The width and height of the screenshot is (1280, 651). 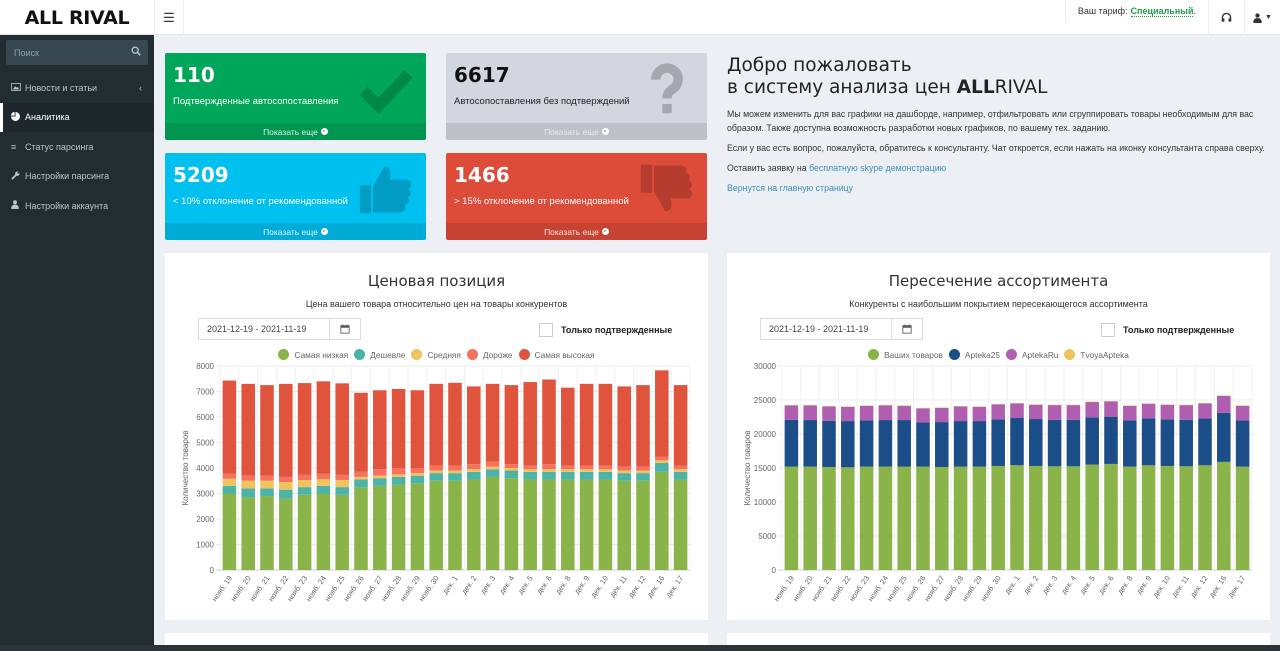 I want to click on y-tick-label: 4000, so click(x=205, y=468).